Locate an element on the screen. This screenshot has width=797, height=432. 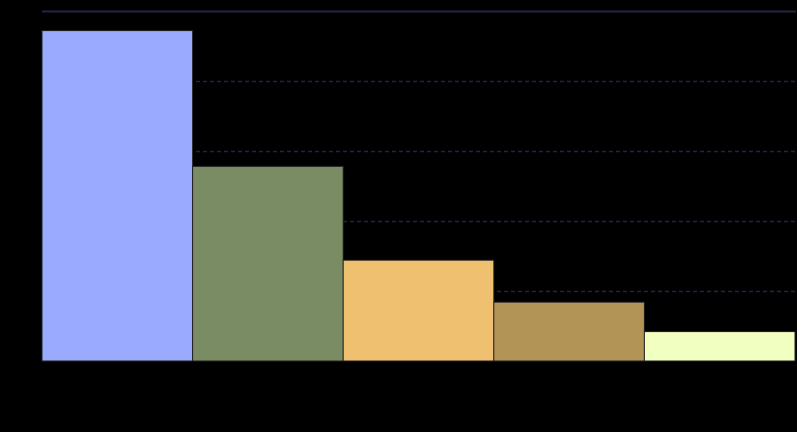
y-tick-label: 150 is located at coordinates (25, 152).